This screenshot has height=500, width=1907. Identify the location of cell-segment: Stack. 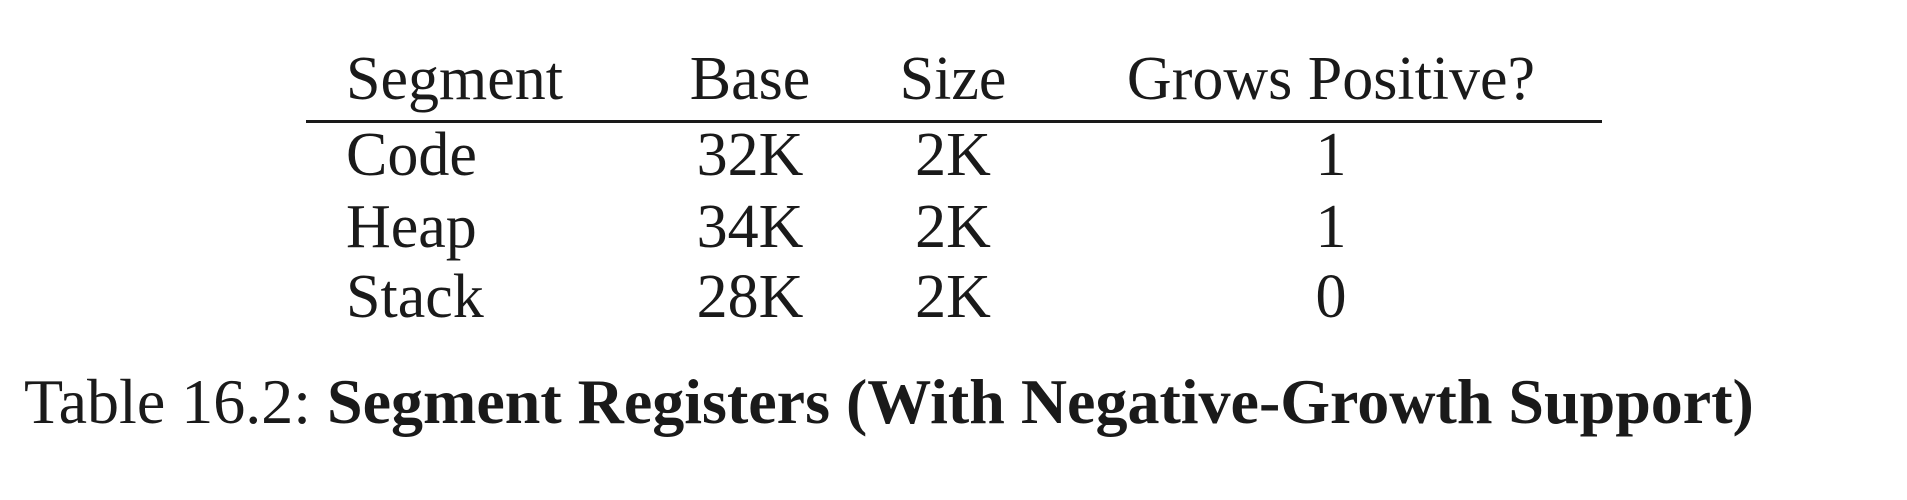
(415, 297).